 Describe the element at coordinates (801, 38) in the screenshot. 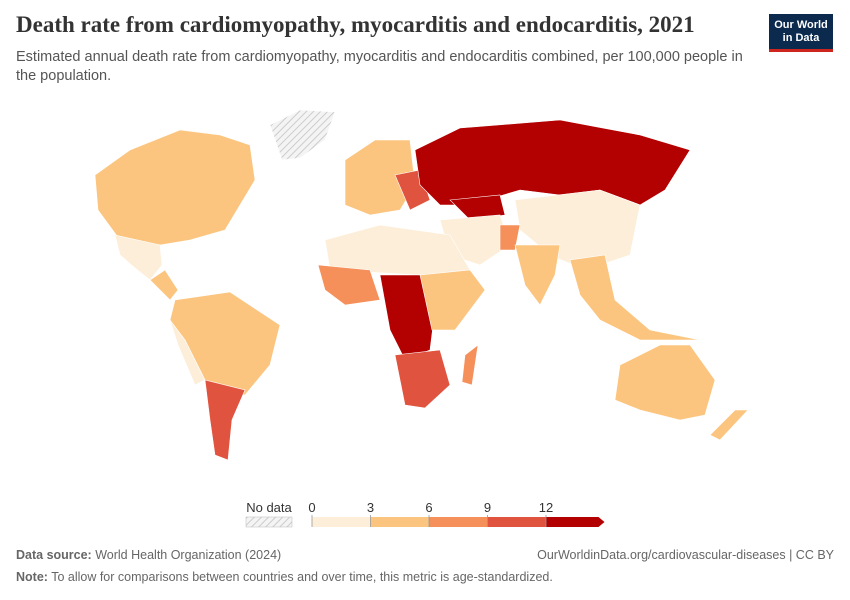

I see `logo-line: in Data` at that location.